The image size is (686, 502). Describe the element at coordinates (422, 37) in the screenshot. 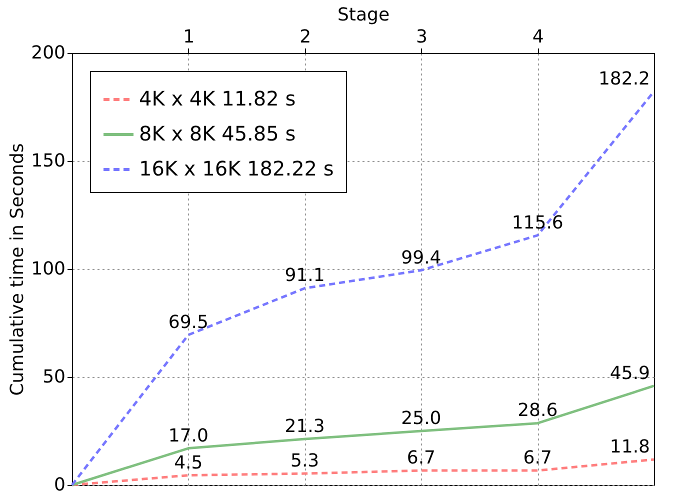

I see `x-tick-label: 3` at that location.